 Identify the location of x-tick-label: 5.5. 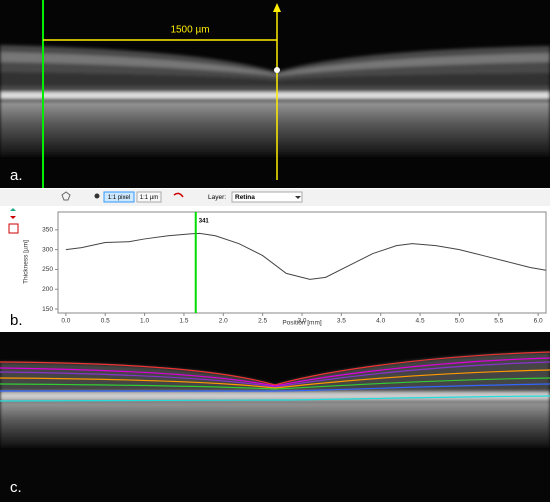
(498, 321).